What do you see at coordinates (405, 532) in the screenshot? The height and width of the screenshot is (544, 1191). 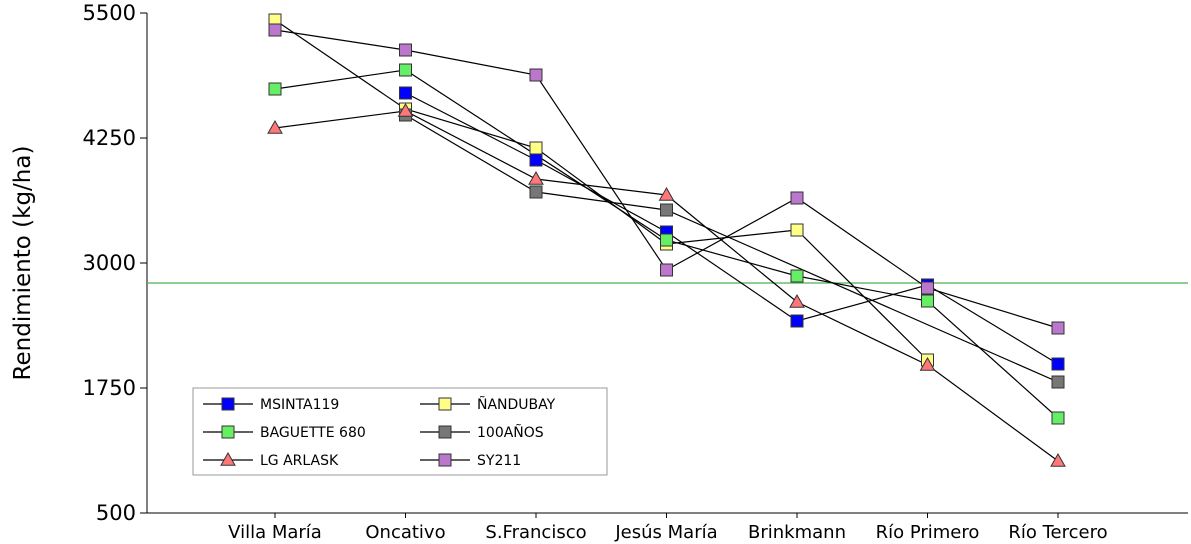 I see `x-tick-label: Oncativo` at bounding box center [405, 532].